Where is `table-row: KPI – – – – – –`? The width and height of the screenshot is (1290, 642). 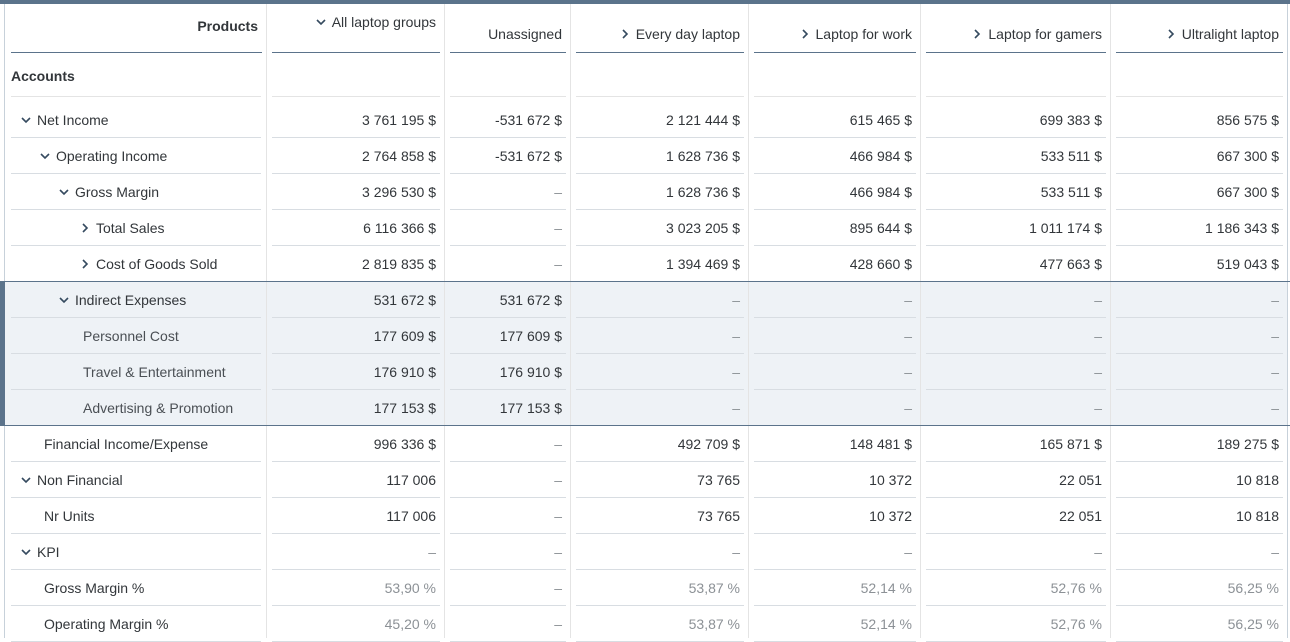
table-row: KPI – – – – – – is located at coordinates (646, 552).